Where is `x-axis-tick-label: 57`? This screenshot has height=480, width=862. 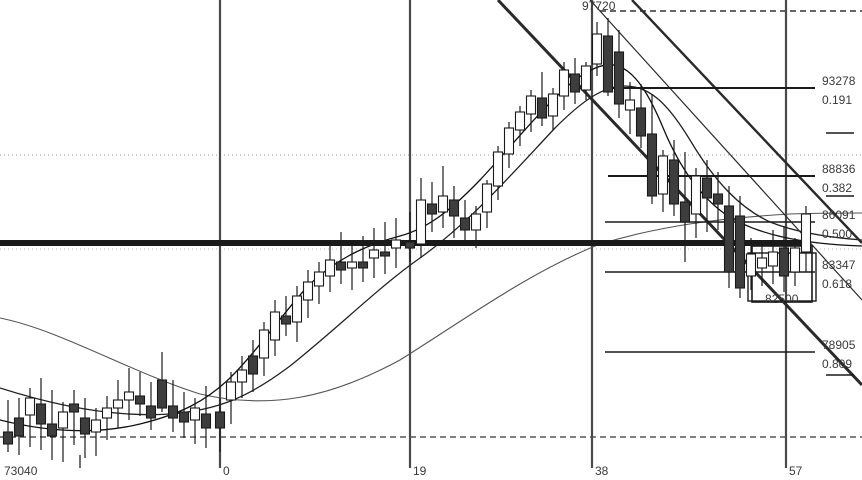 x-axis-tick-label: 57 is located at coordinates (796, 471).